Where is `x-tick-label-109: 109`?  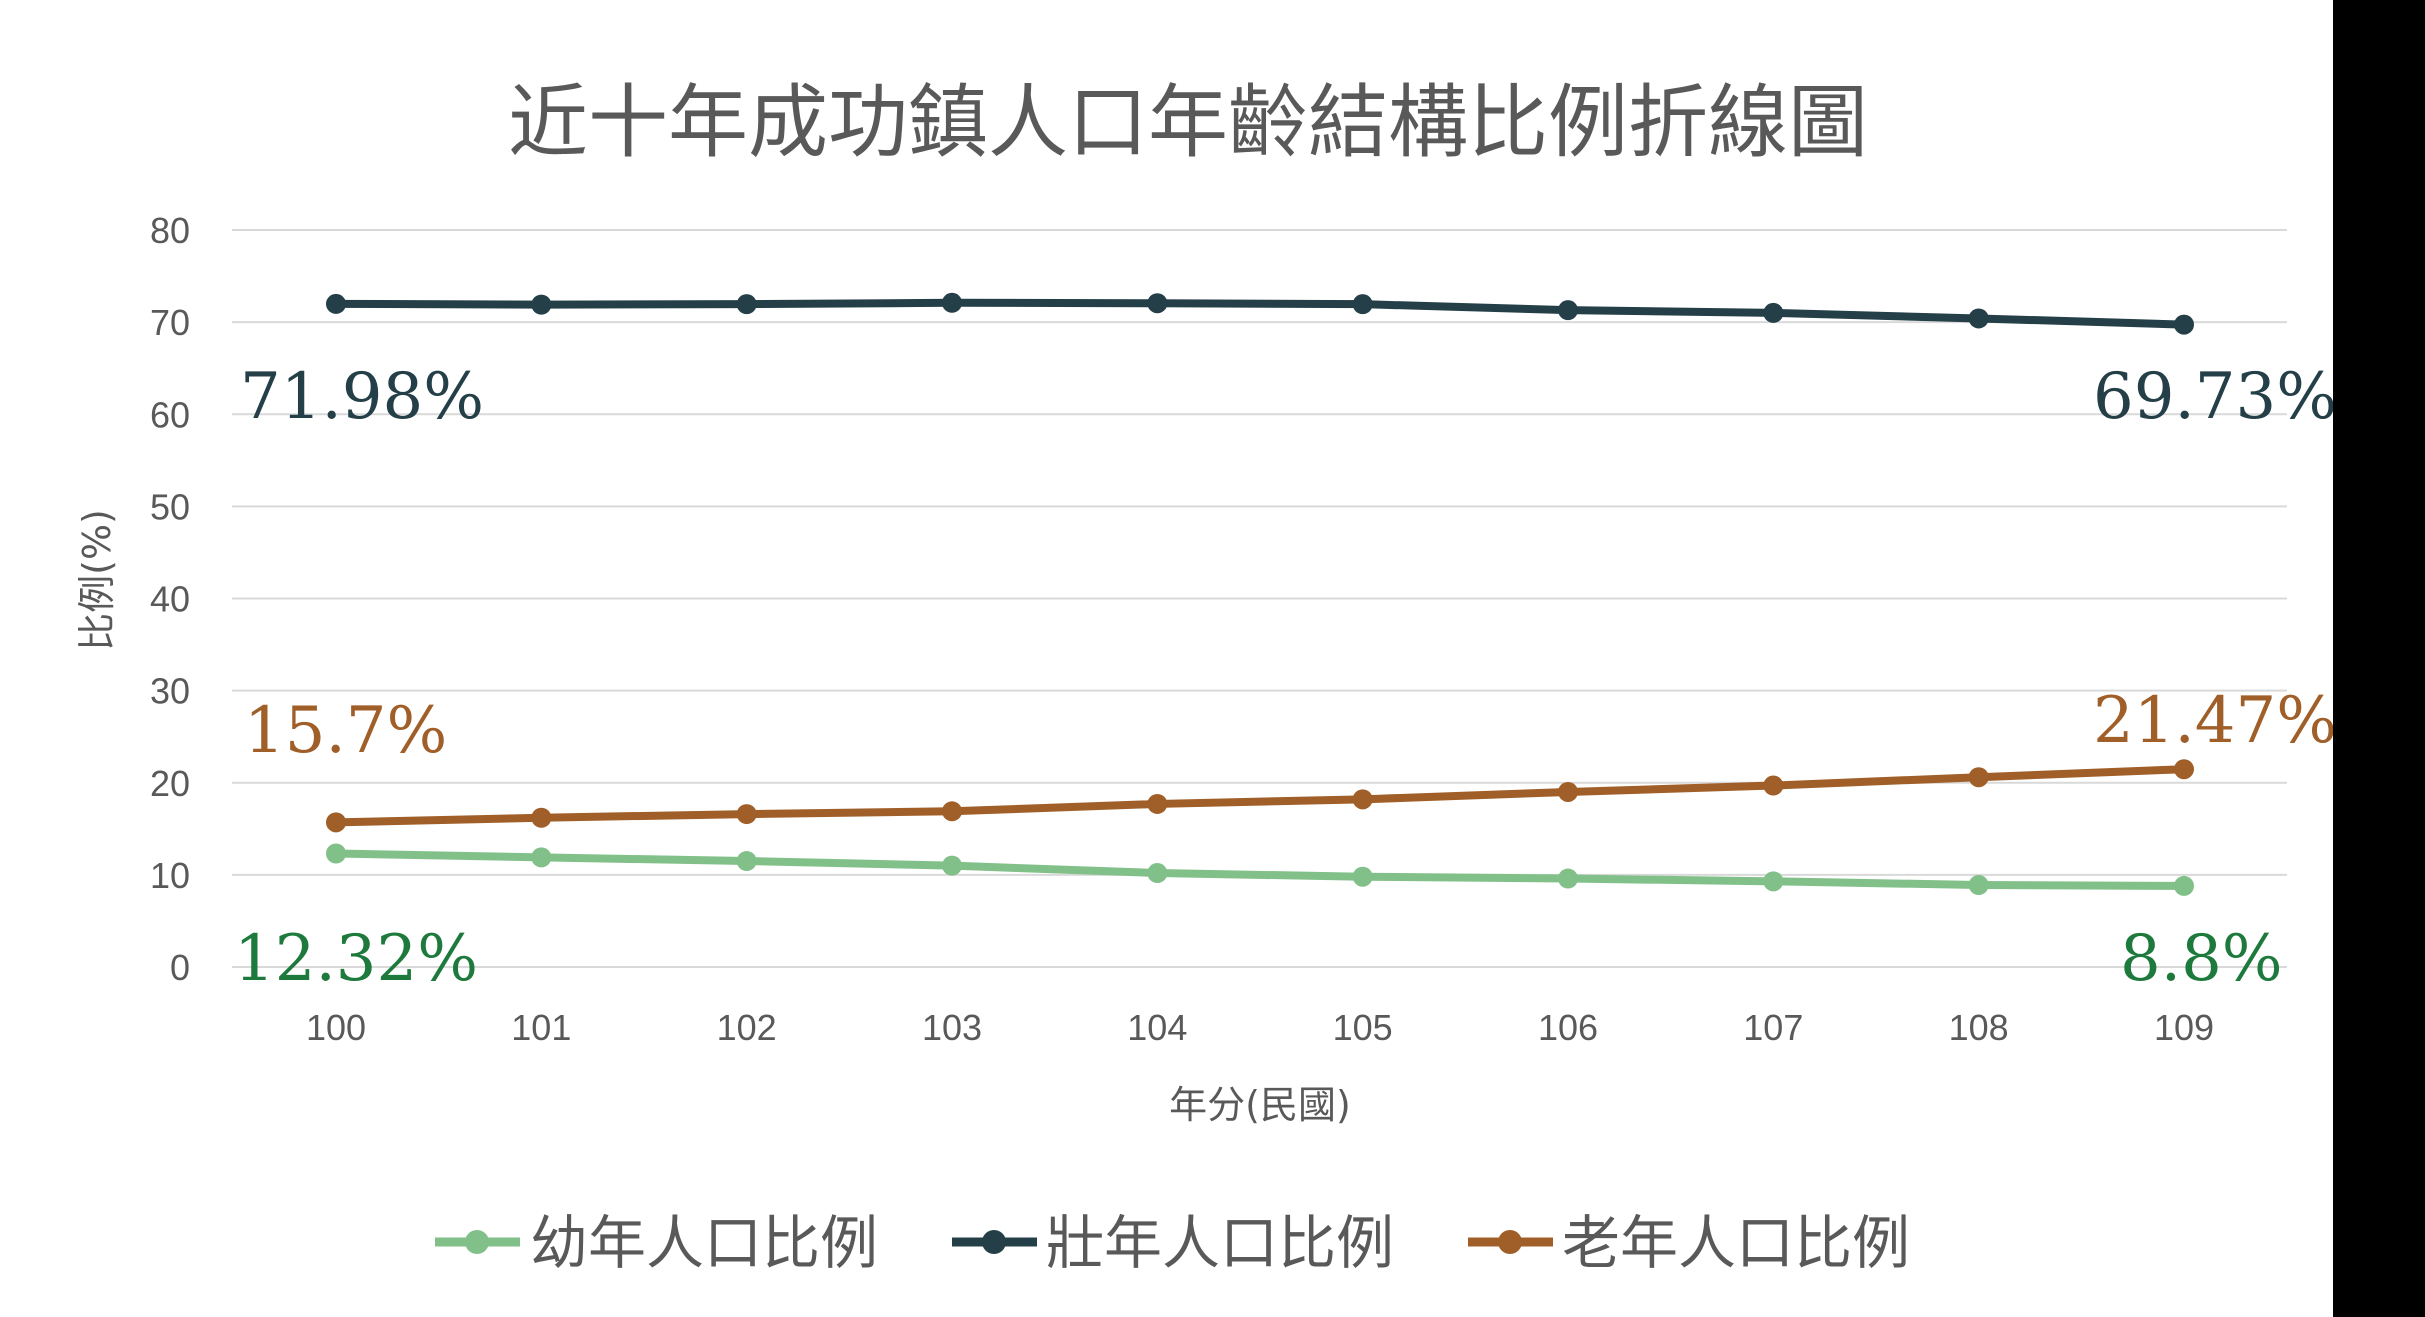
x-tick-label-109: 109 is located at coordinates (2184, 1027).